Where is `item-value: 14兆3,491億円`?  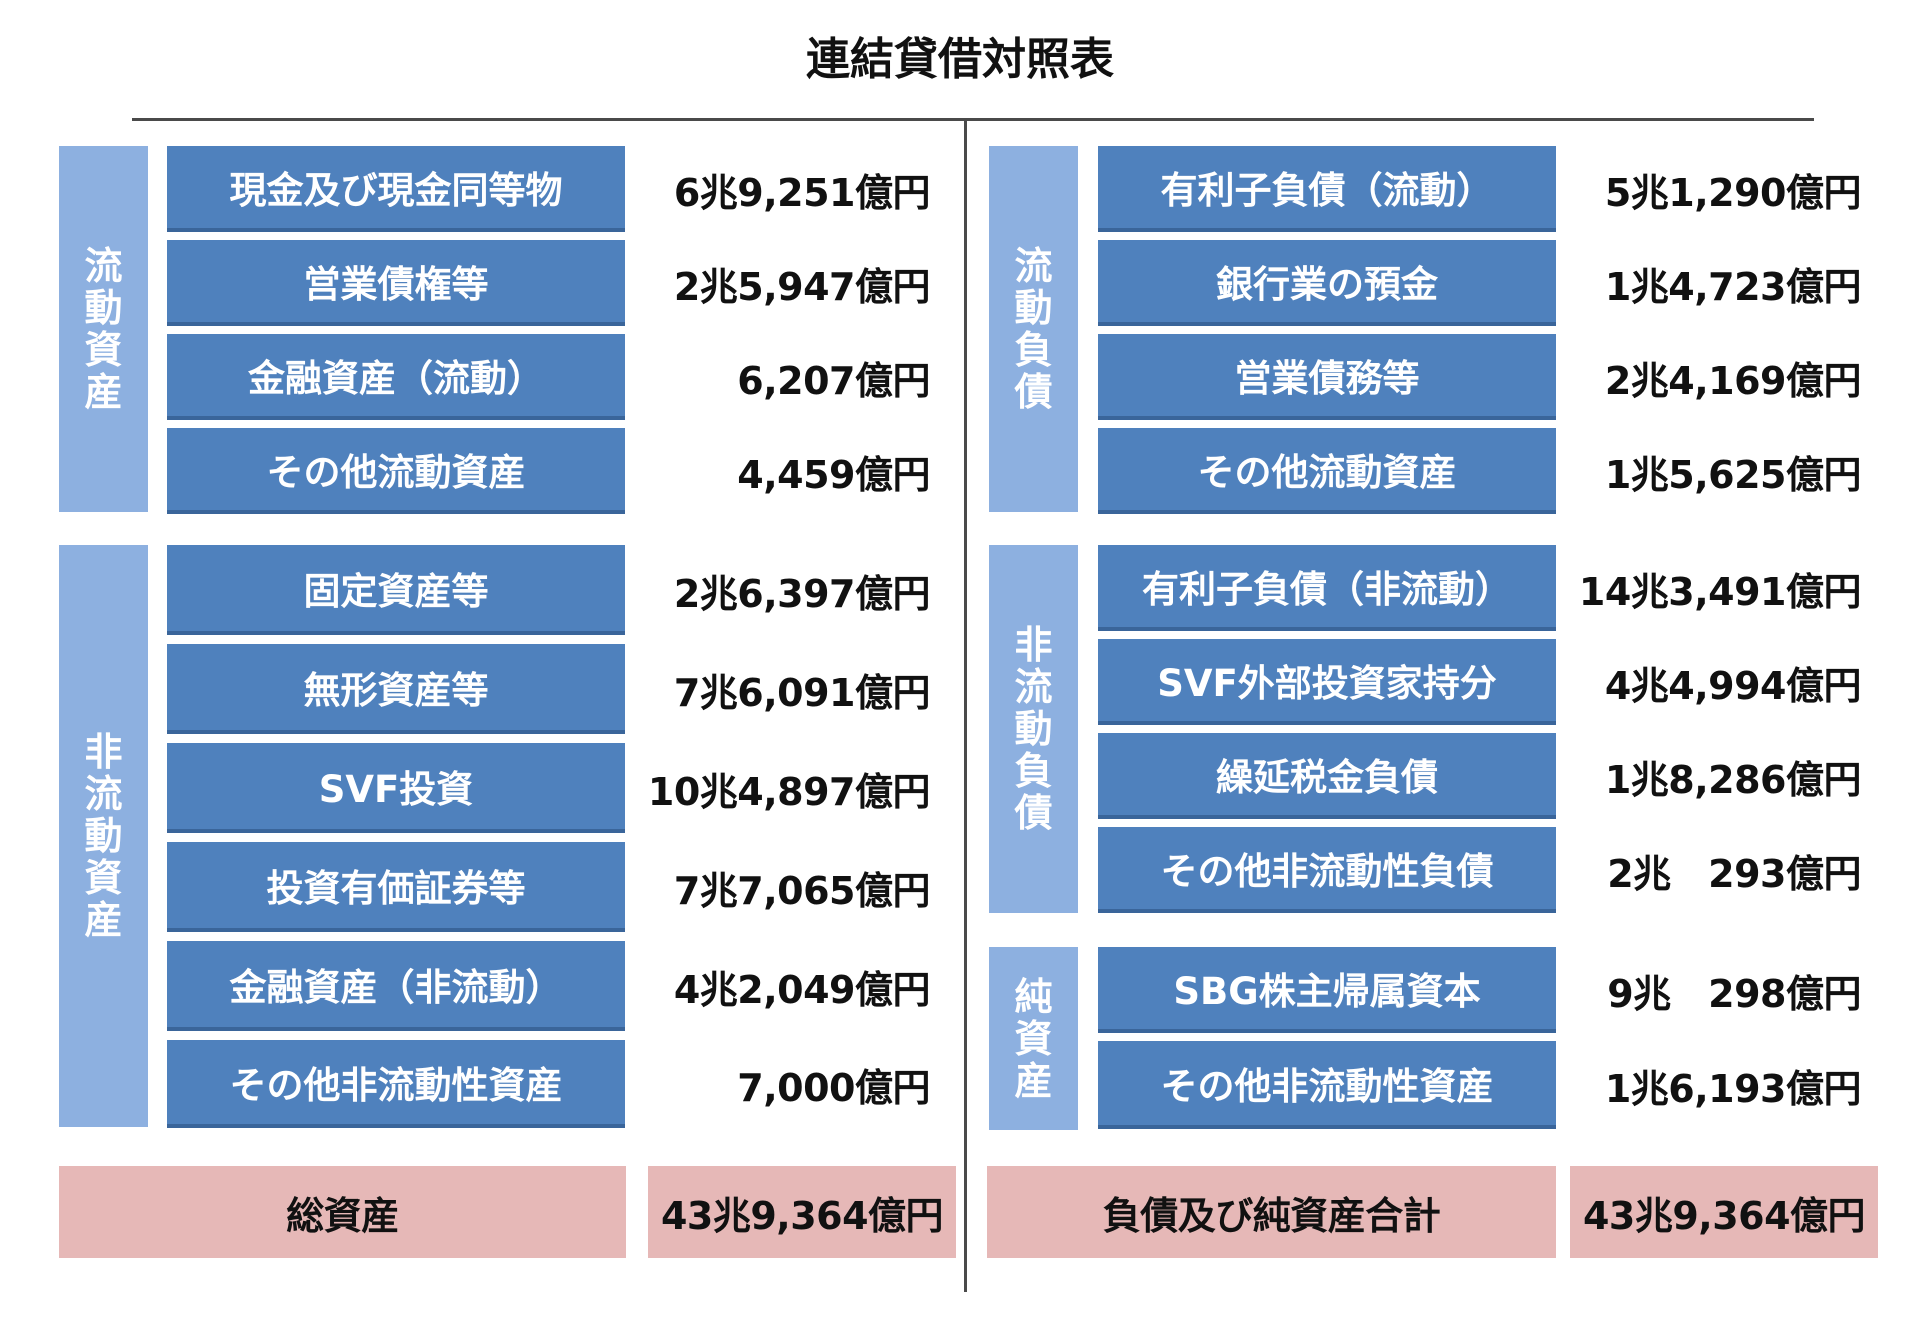
item-value: 14兆3,491億円 is located at coordinates (1720, 591).